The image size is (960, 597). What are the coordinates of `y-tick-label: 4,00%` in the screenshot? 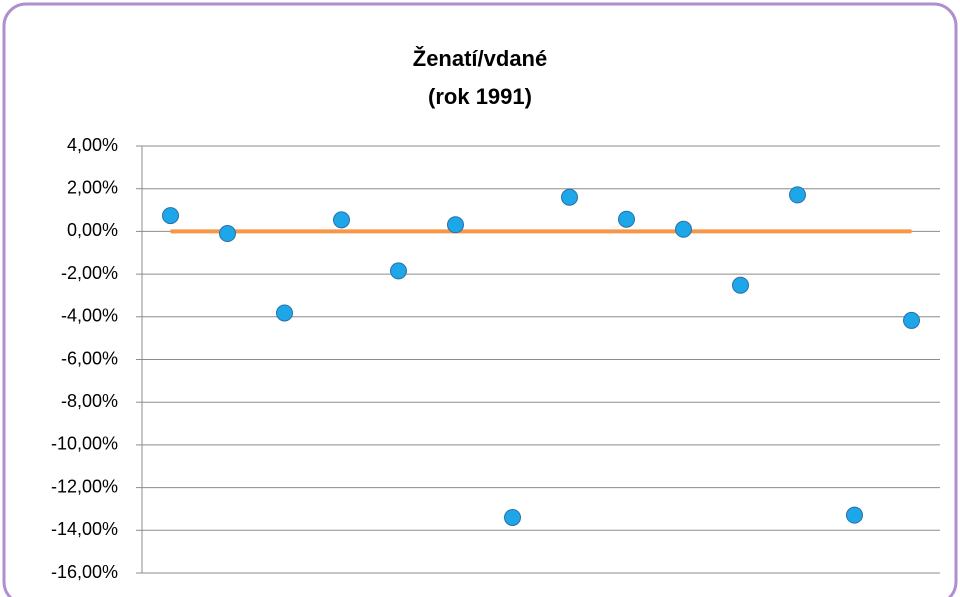 It's located at (92, 145).